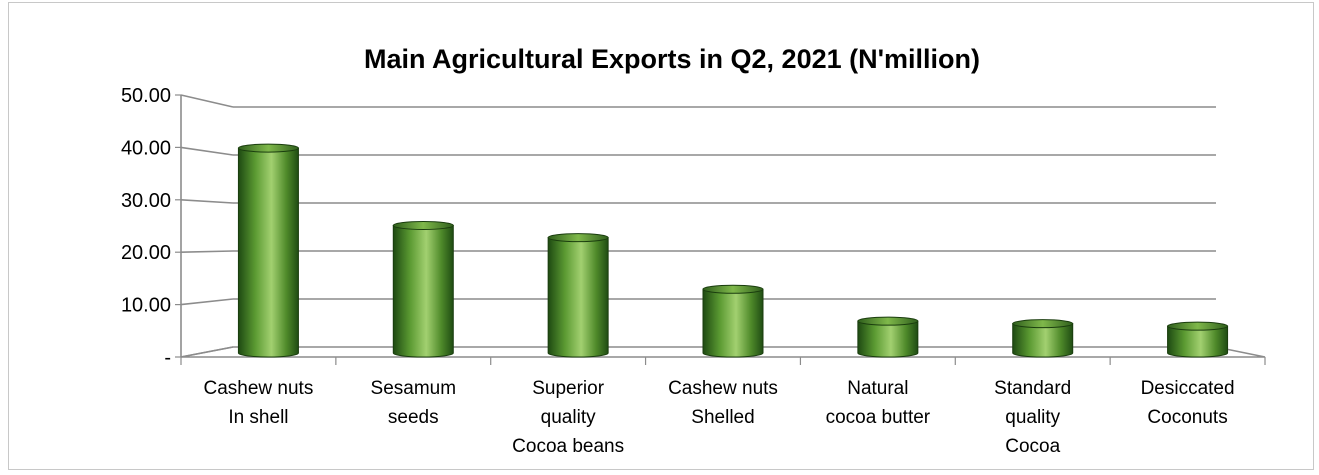 The image size is (1319, 475). Describe the element at coordinates (723, 403) in the screenshot. I see `x-tick-label: Cashew nuts Shelled` at that location.